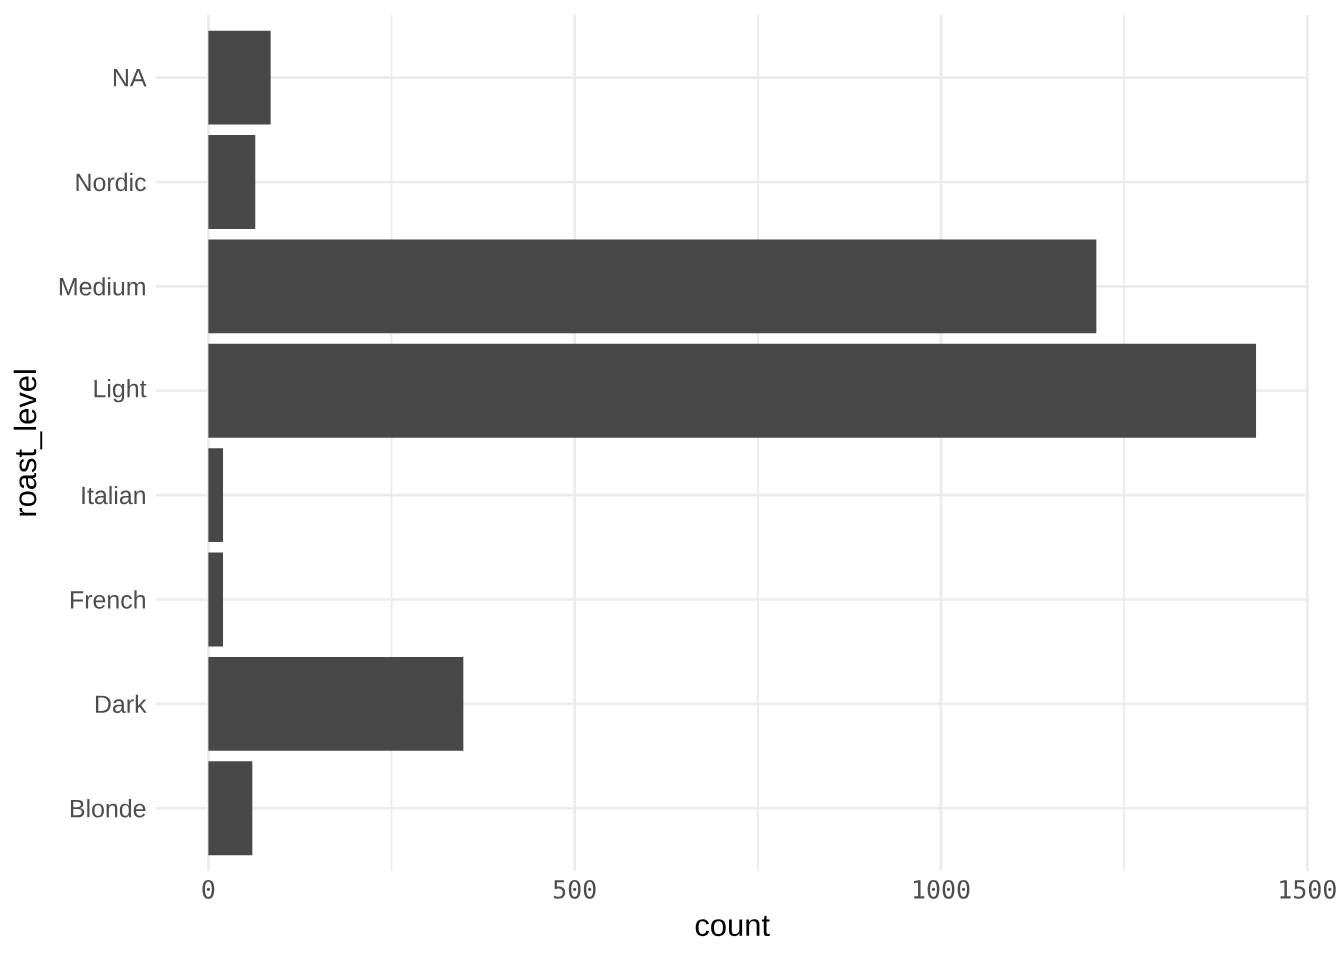  Describe the element at coordinates (574, 889) in the screenshot. I see `x-tick-label: 500` at that location.